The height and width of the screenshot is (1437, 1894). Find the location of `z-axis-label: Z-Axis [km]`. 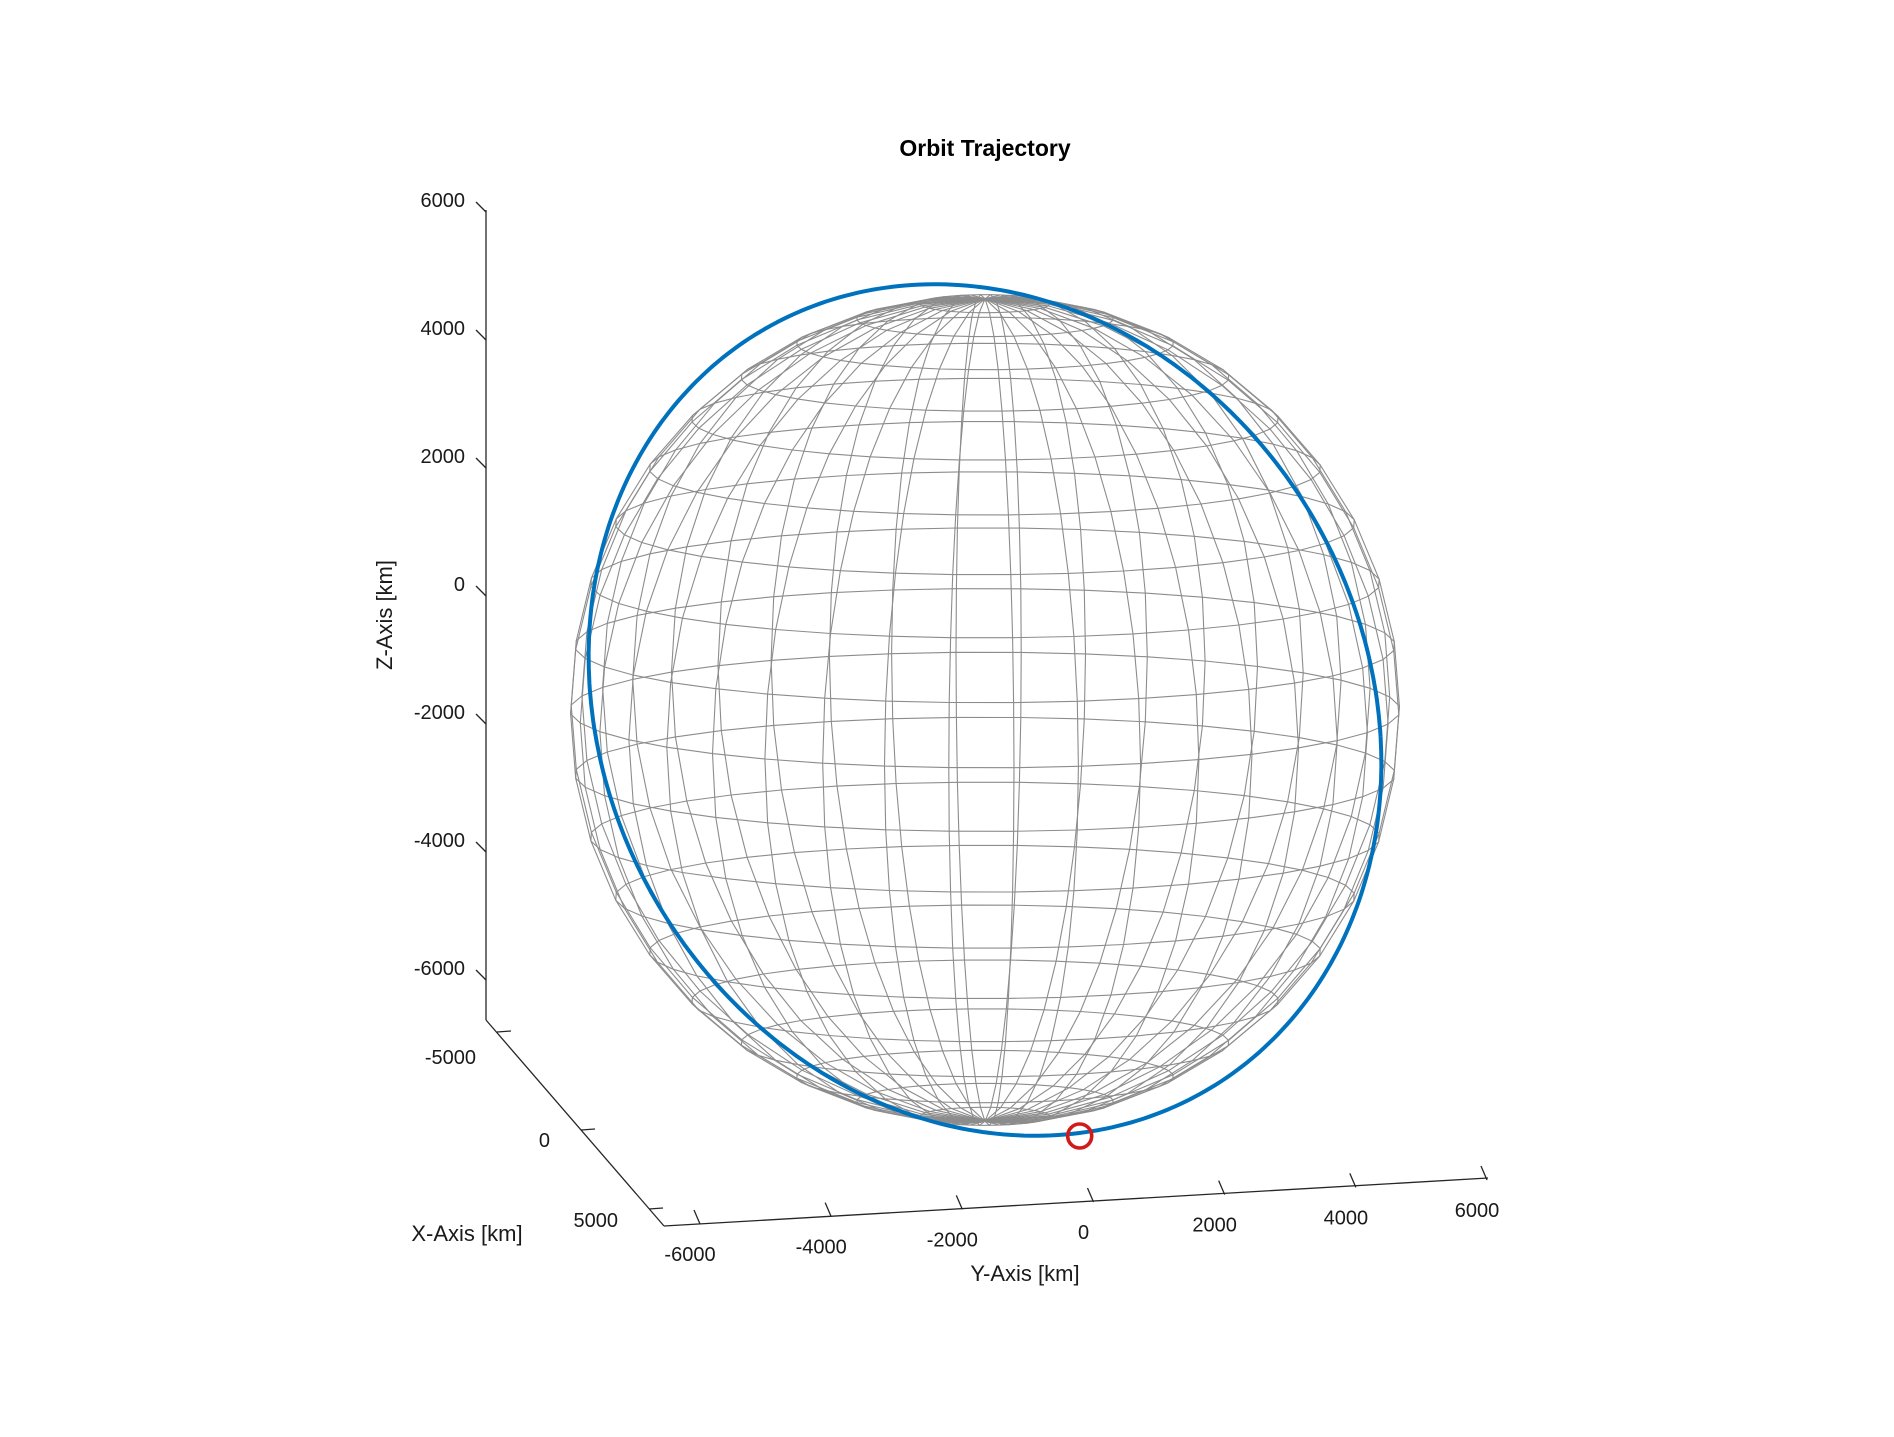

z-axis-label: Z-Axis [km] is located at coordinates (384, 615).